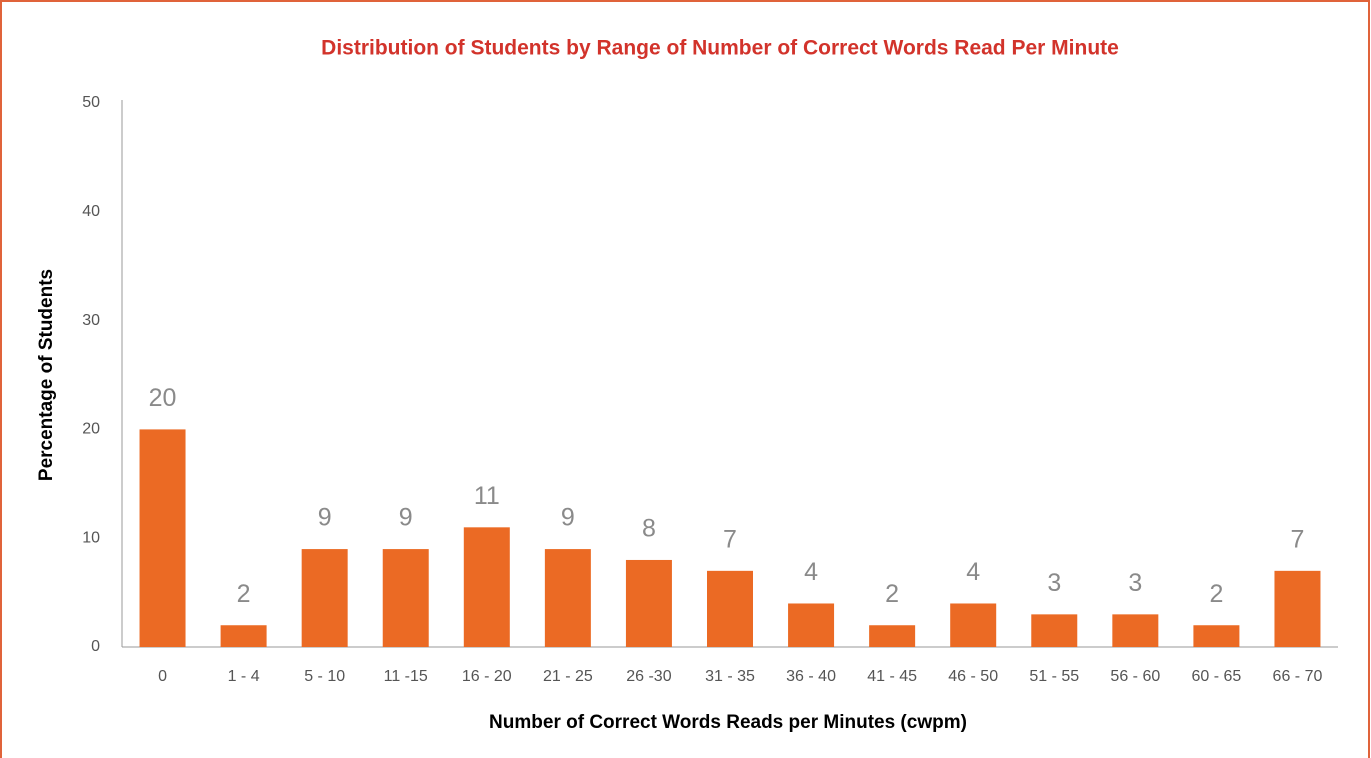 The image size is (1371, 758). Describe the element at coordinates (46, 375) in the screenshot. I see `y-axis-label: Percentage of Students` at that location.